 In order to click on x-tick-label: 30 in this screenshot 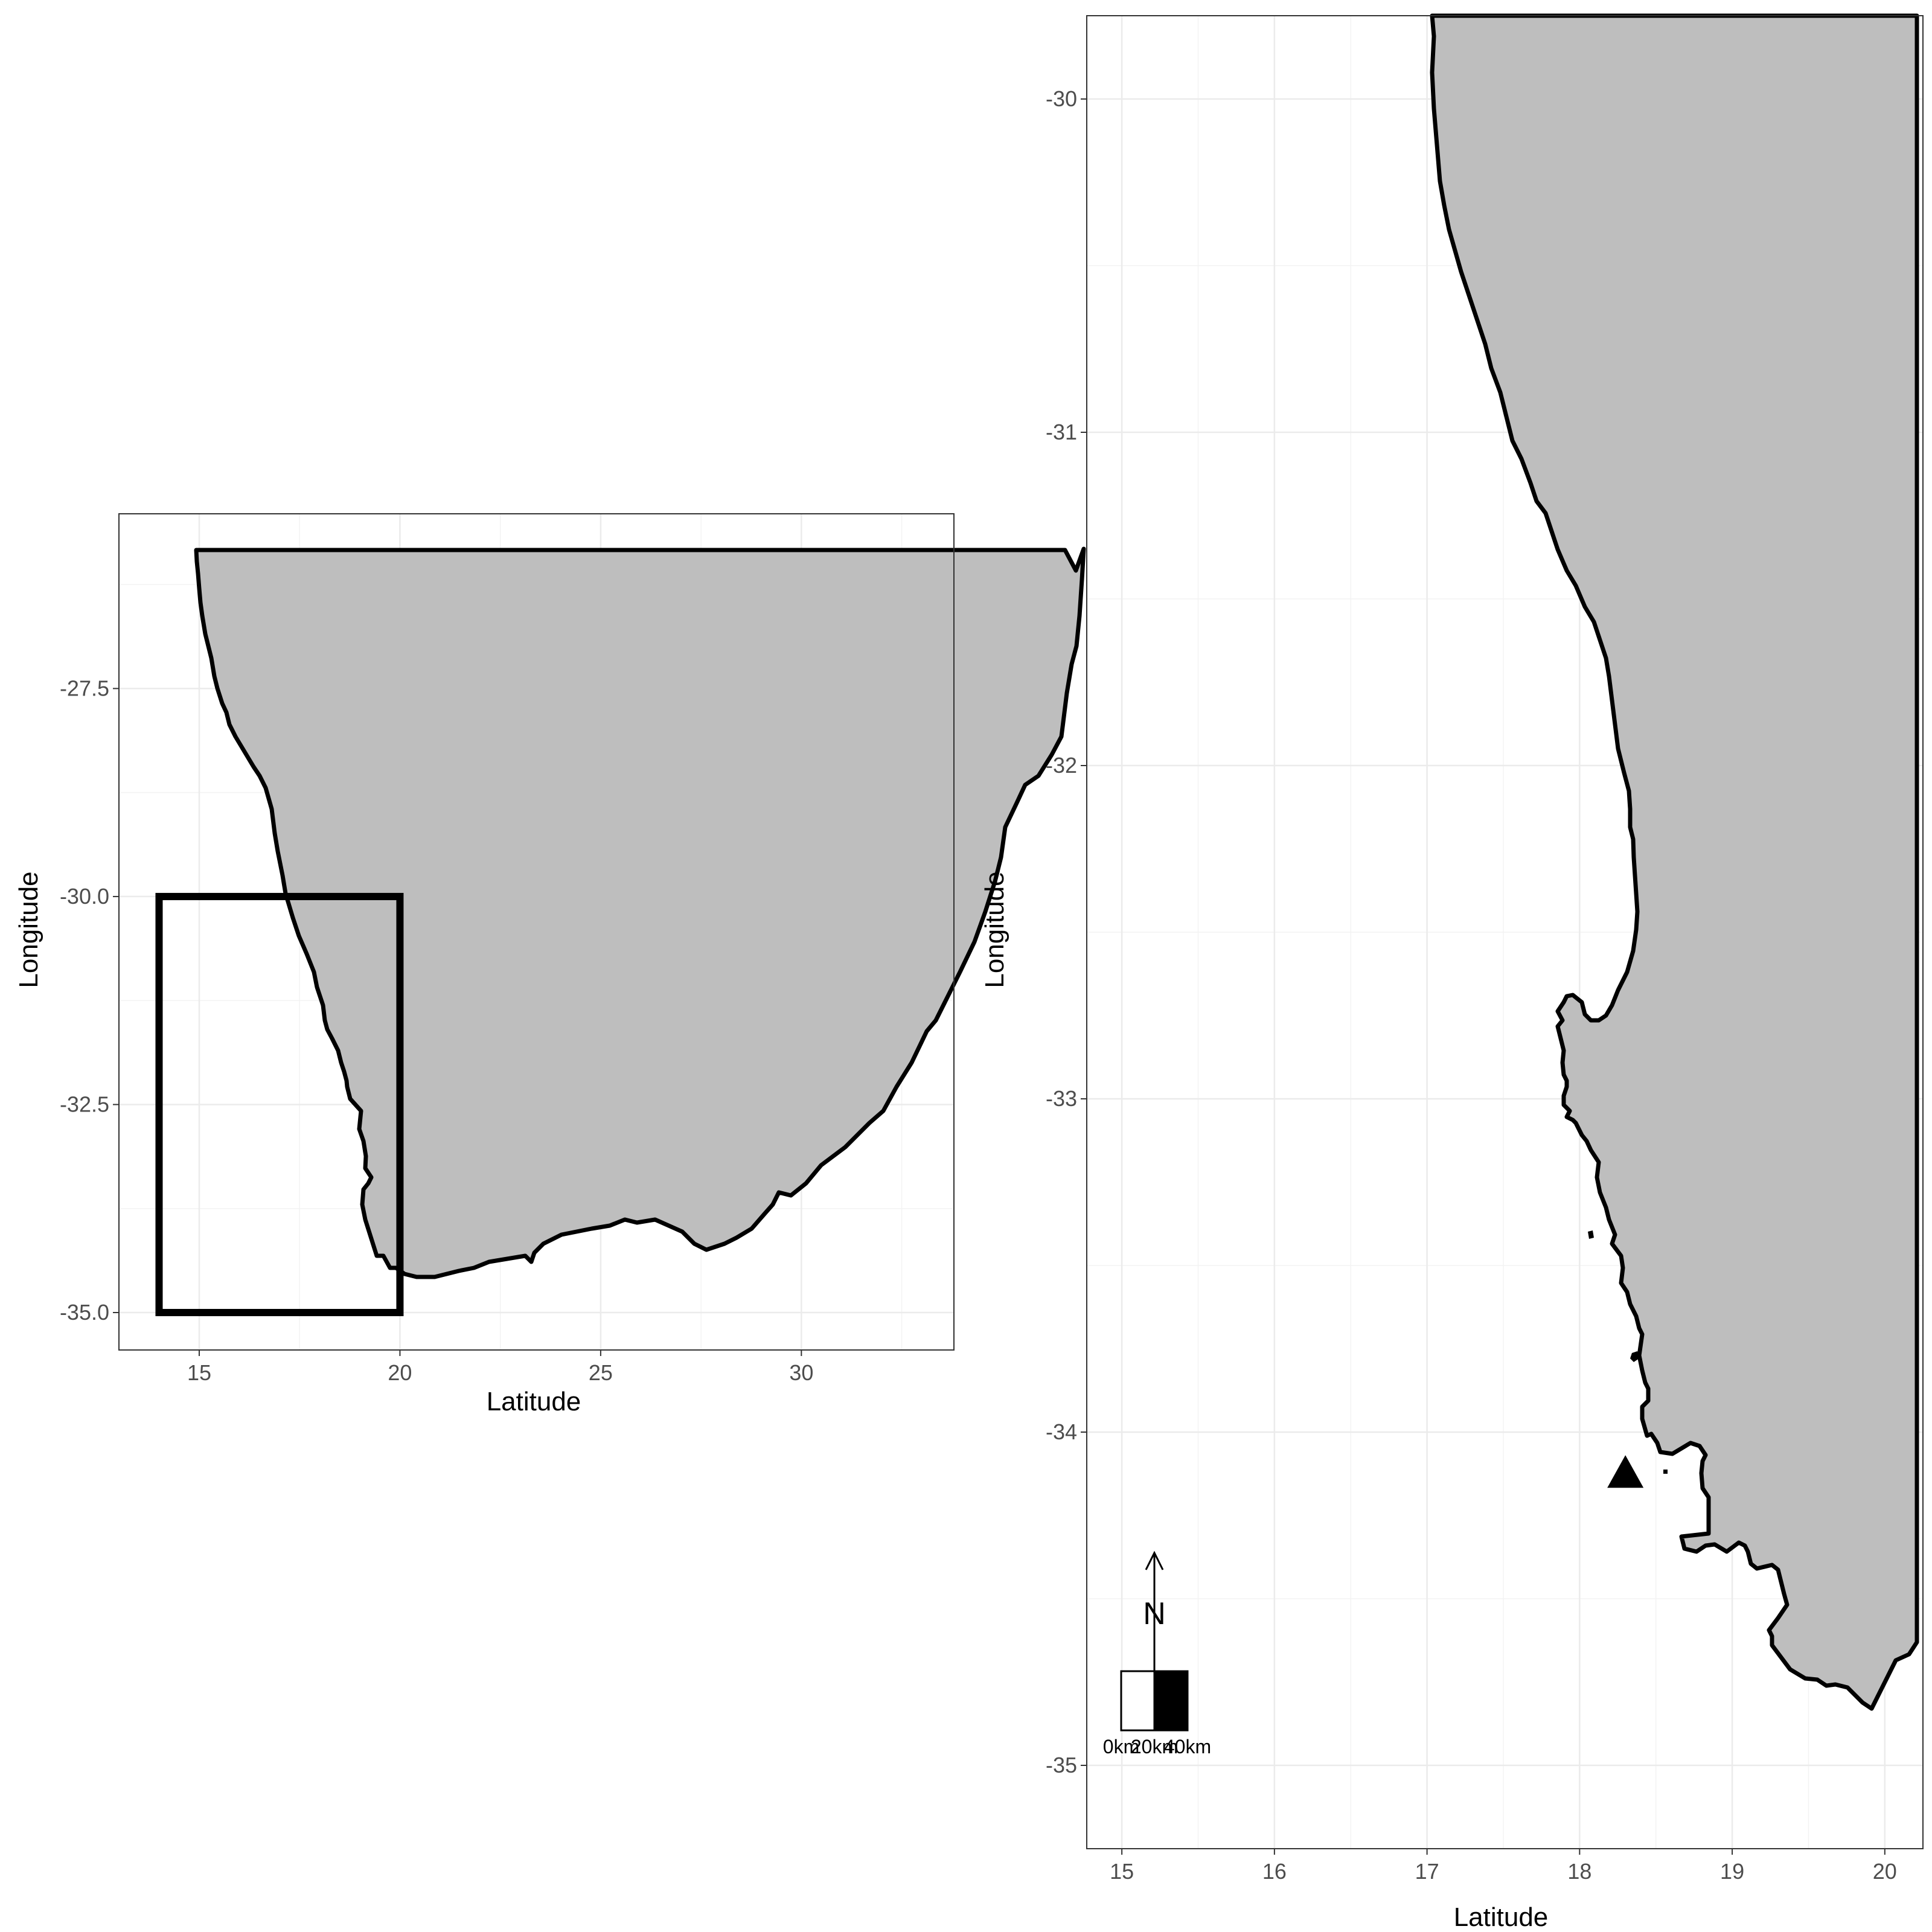, I will do `click(801, 1372)`.